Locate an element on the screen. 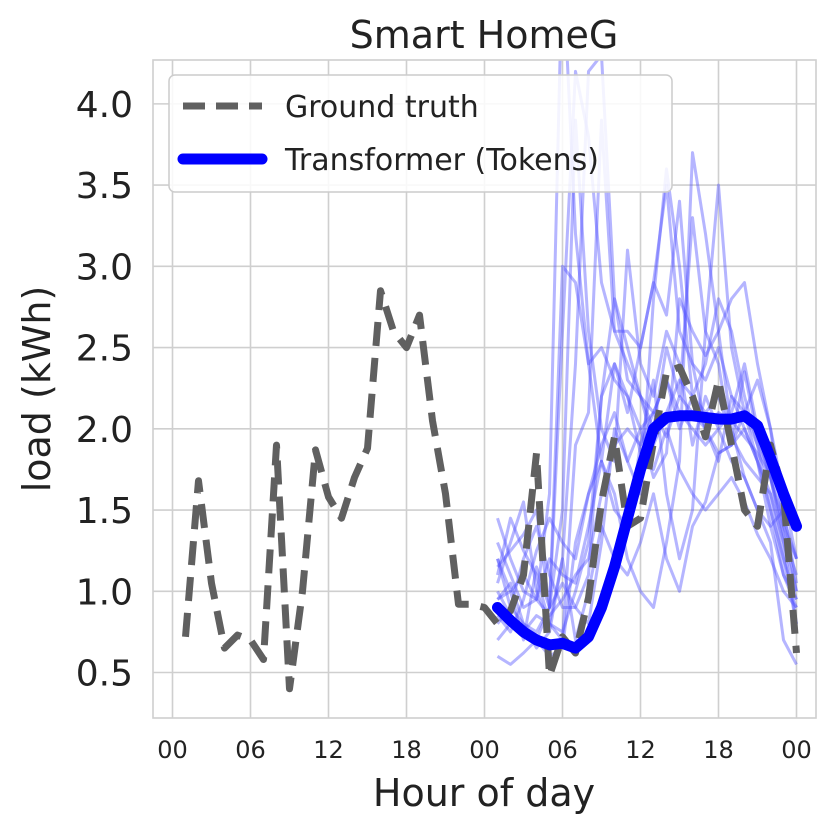 The width and height of the screenshot is (830, 829). legend: Ground truth Transformer (Tokens) is located at coordinates (420, 133).